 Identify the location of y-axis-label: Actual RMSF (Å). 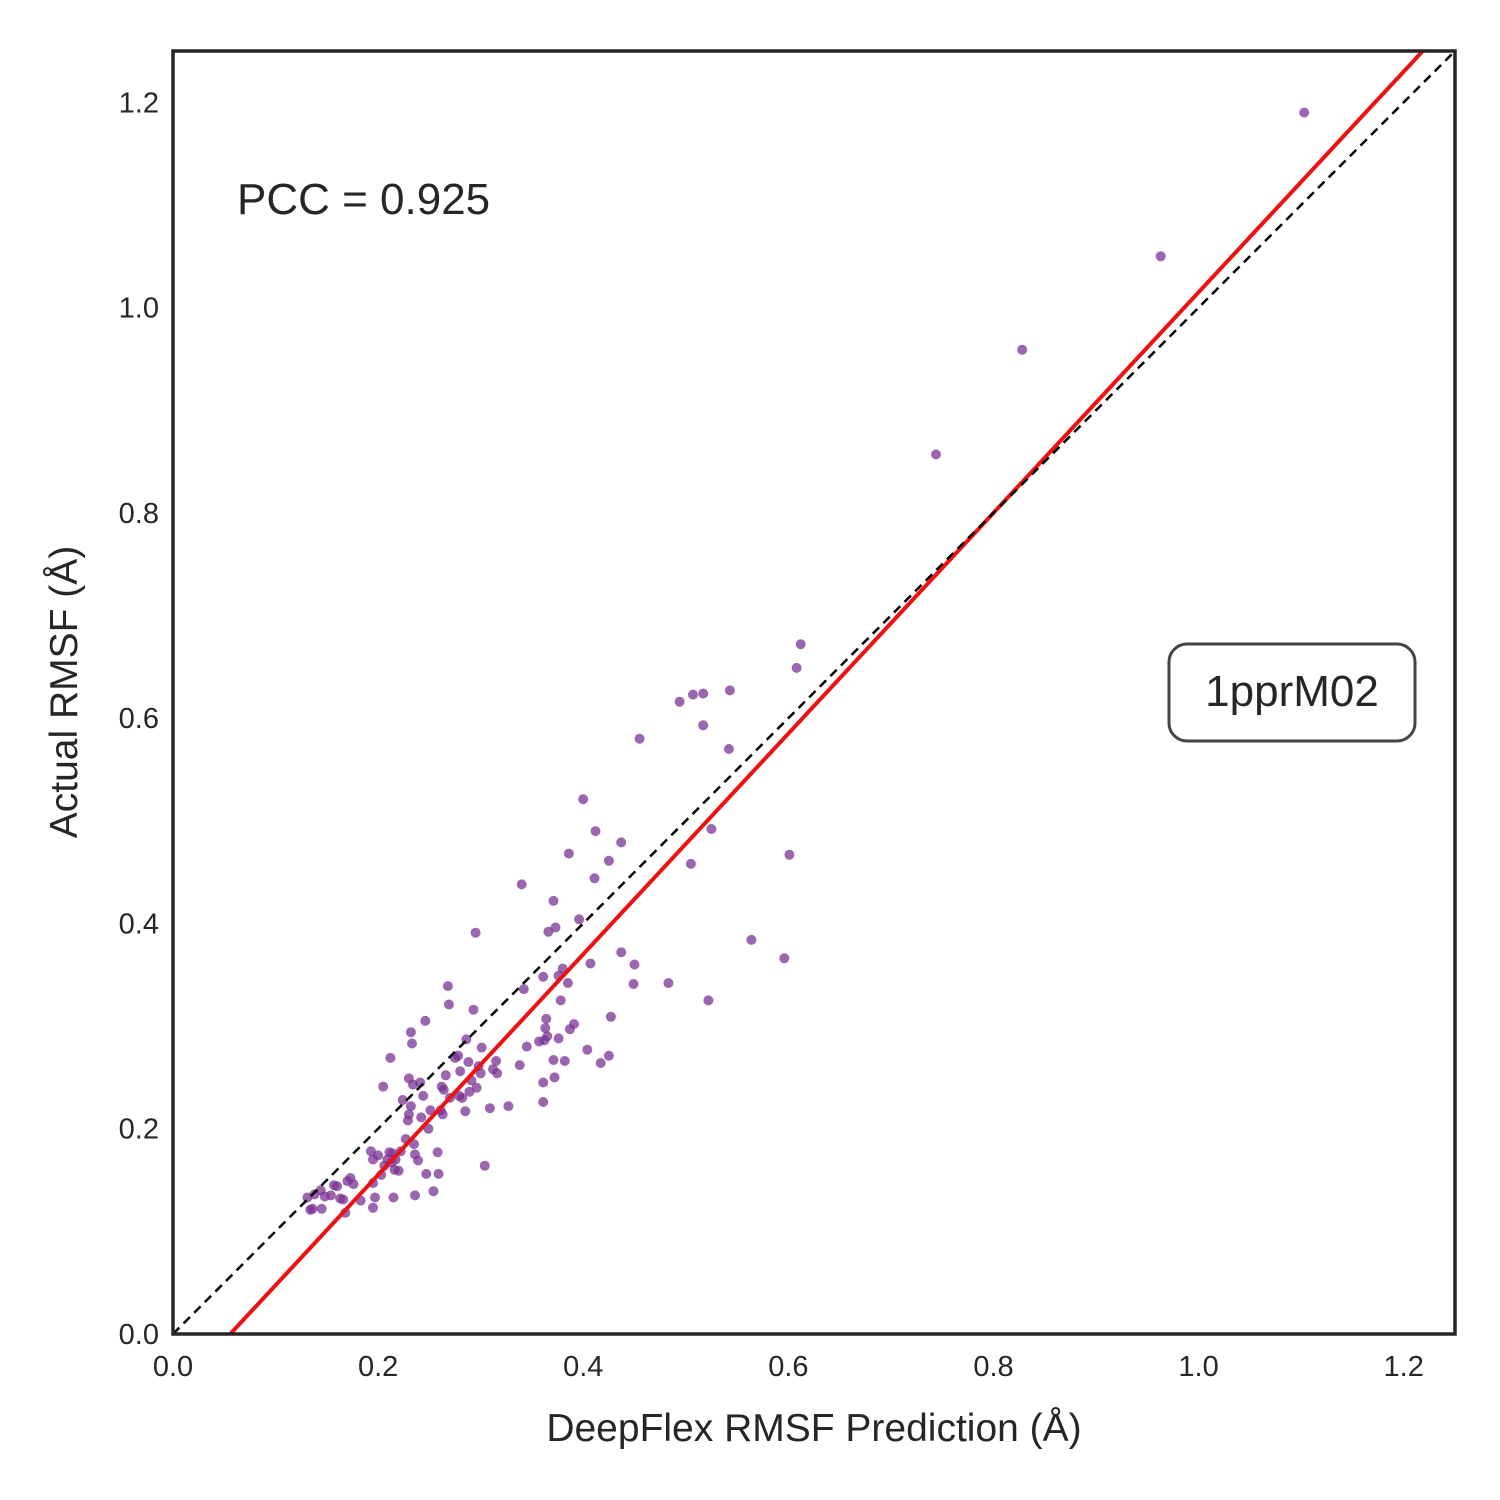
(64, 692).